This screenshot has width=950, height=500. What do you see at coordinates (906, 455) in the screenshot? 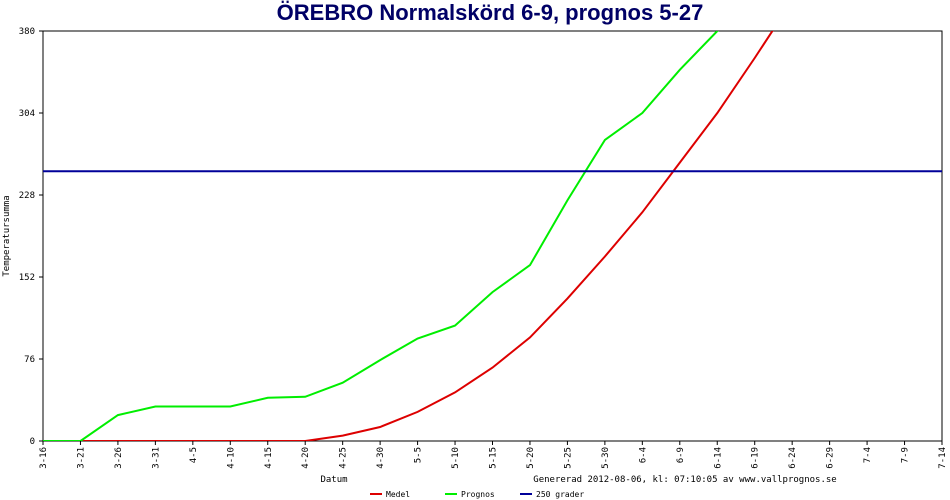
I see `x-tick-label: 7-9` at bounding box center [906, 455].